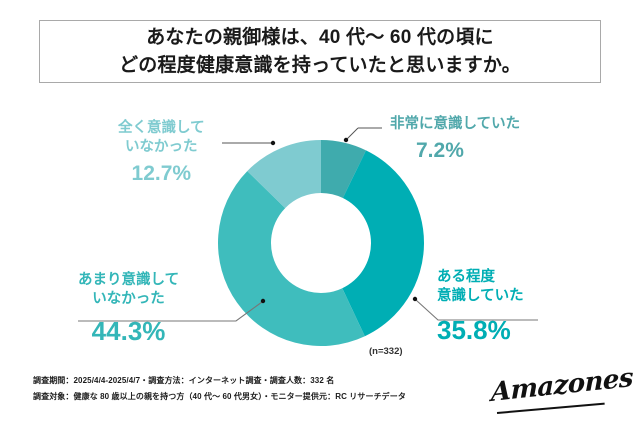 The height and width of the screenshot is (426, 640). I want to click on slice-label-mattaku-percent: 12.7%, so click(161, 173).